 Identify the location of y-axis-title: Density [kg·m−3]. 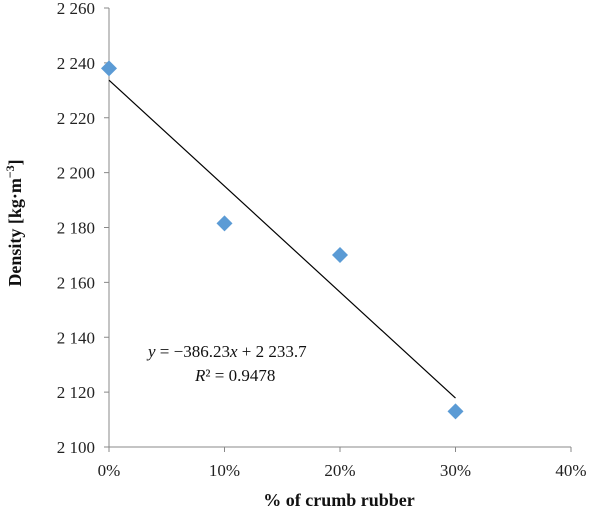
(14, 222).